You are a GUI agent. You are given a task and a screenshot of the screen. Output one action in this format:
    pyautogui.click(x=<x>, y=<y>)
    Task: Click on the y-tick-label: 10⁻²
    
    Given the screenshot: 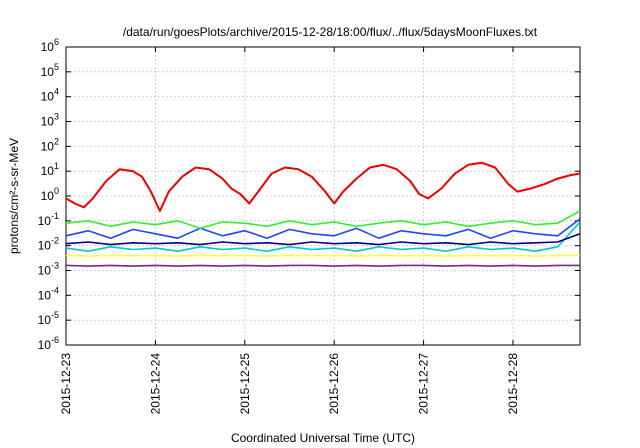 What is the action you would take?
    pyautogui.click(x=48, y=244)
    